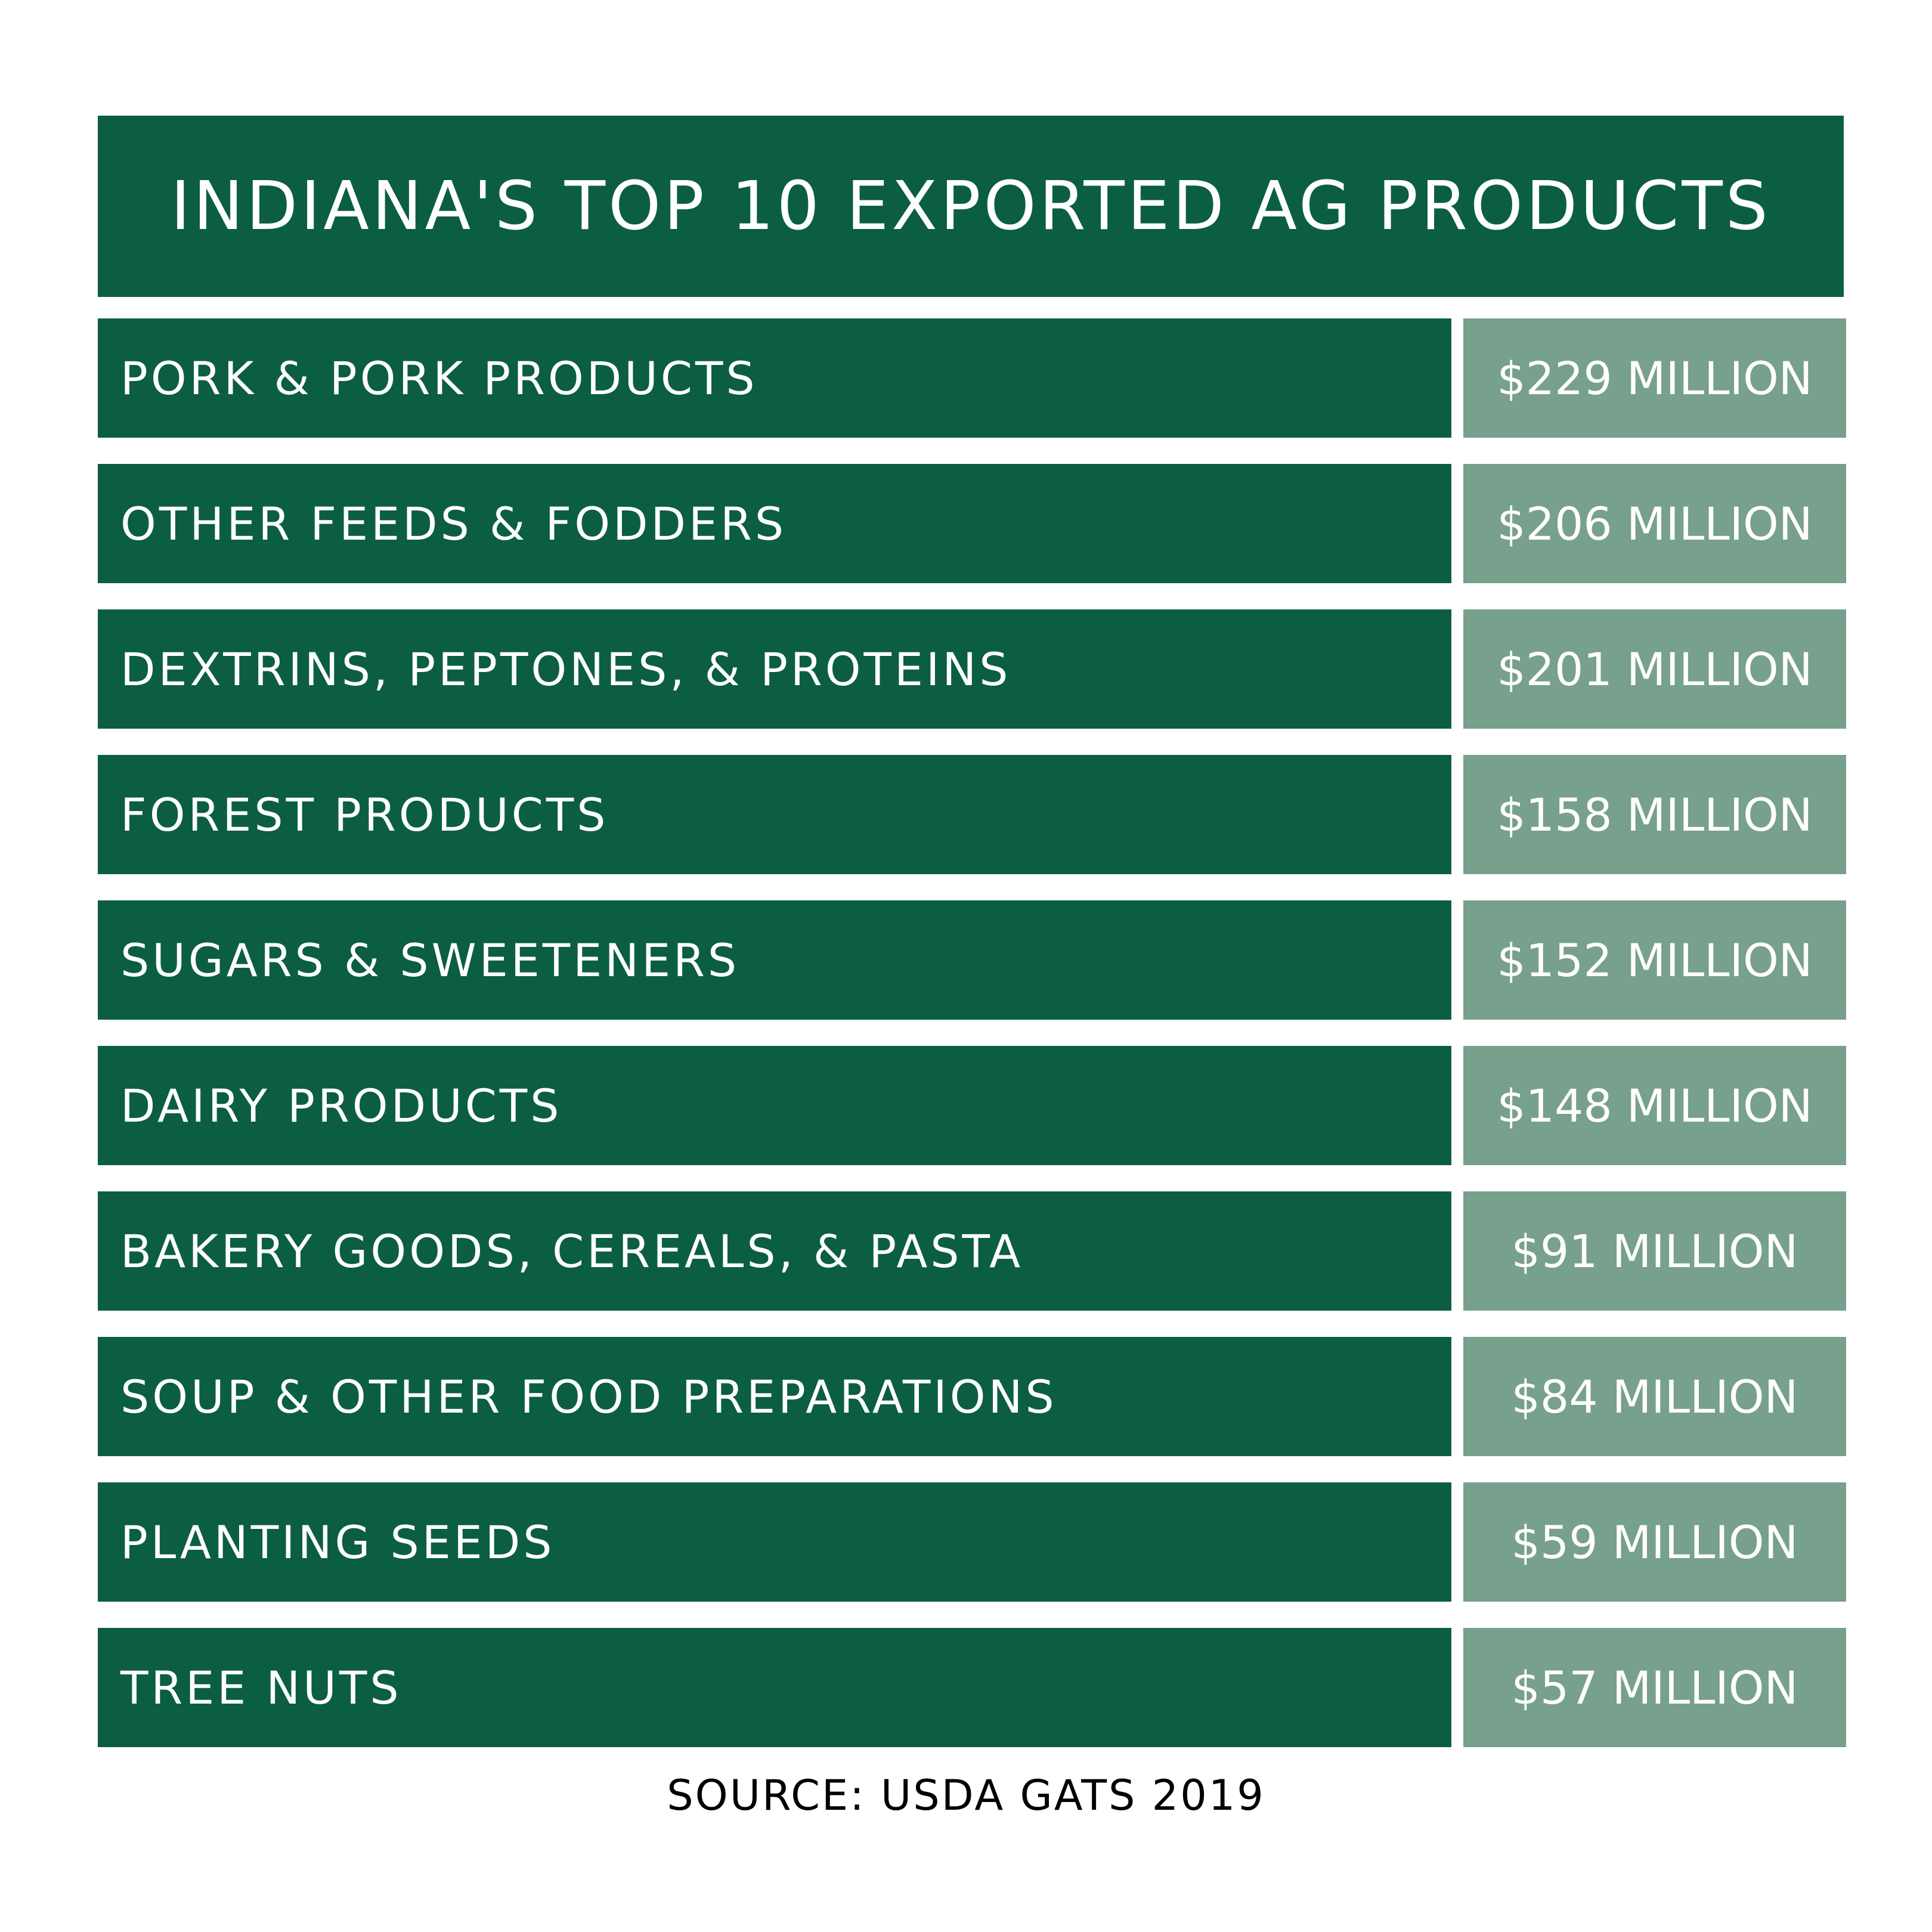 The image size is (1932, 1932). I want to click on product-label-cell: SUGARS & SWEETENERS, so click(775, 960).